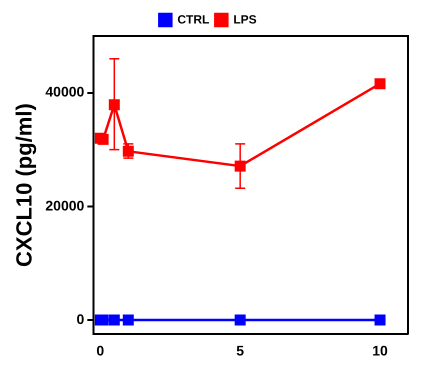  I want to click on x-tick-label: 10, so click(380, 350).